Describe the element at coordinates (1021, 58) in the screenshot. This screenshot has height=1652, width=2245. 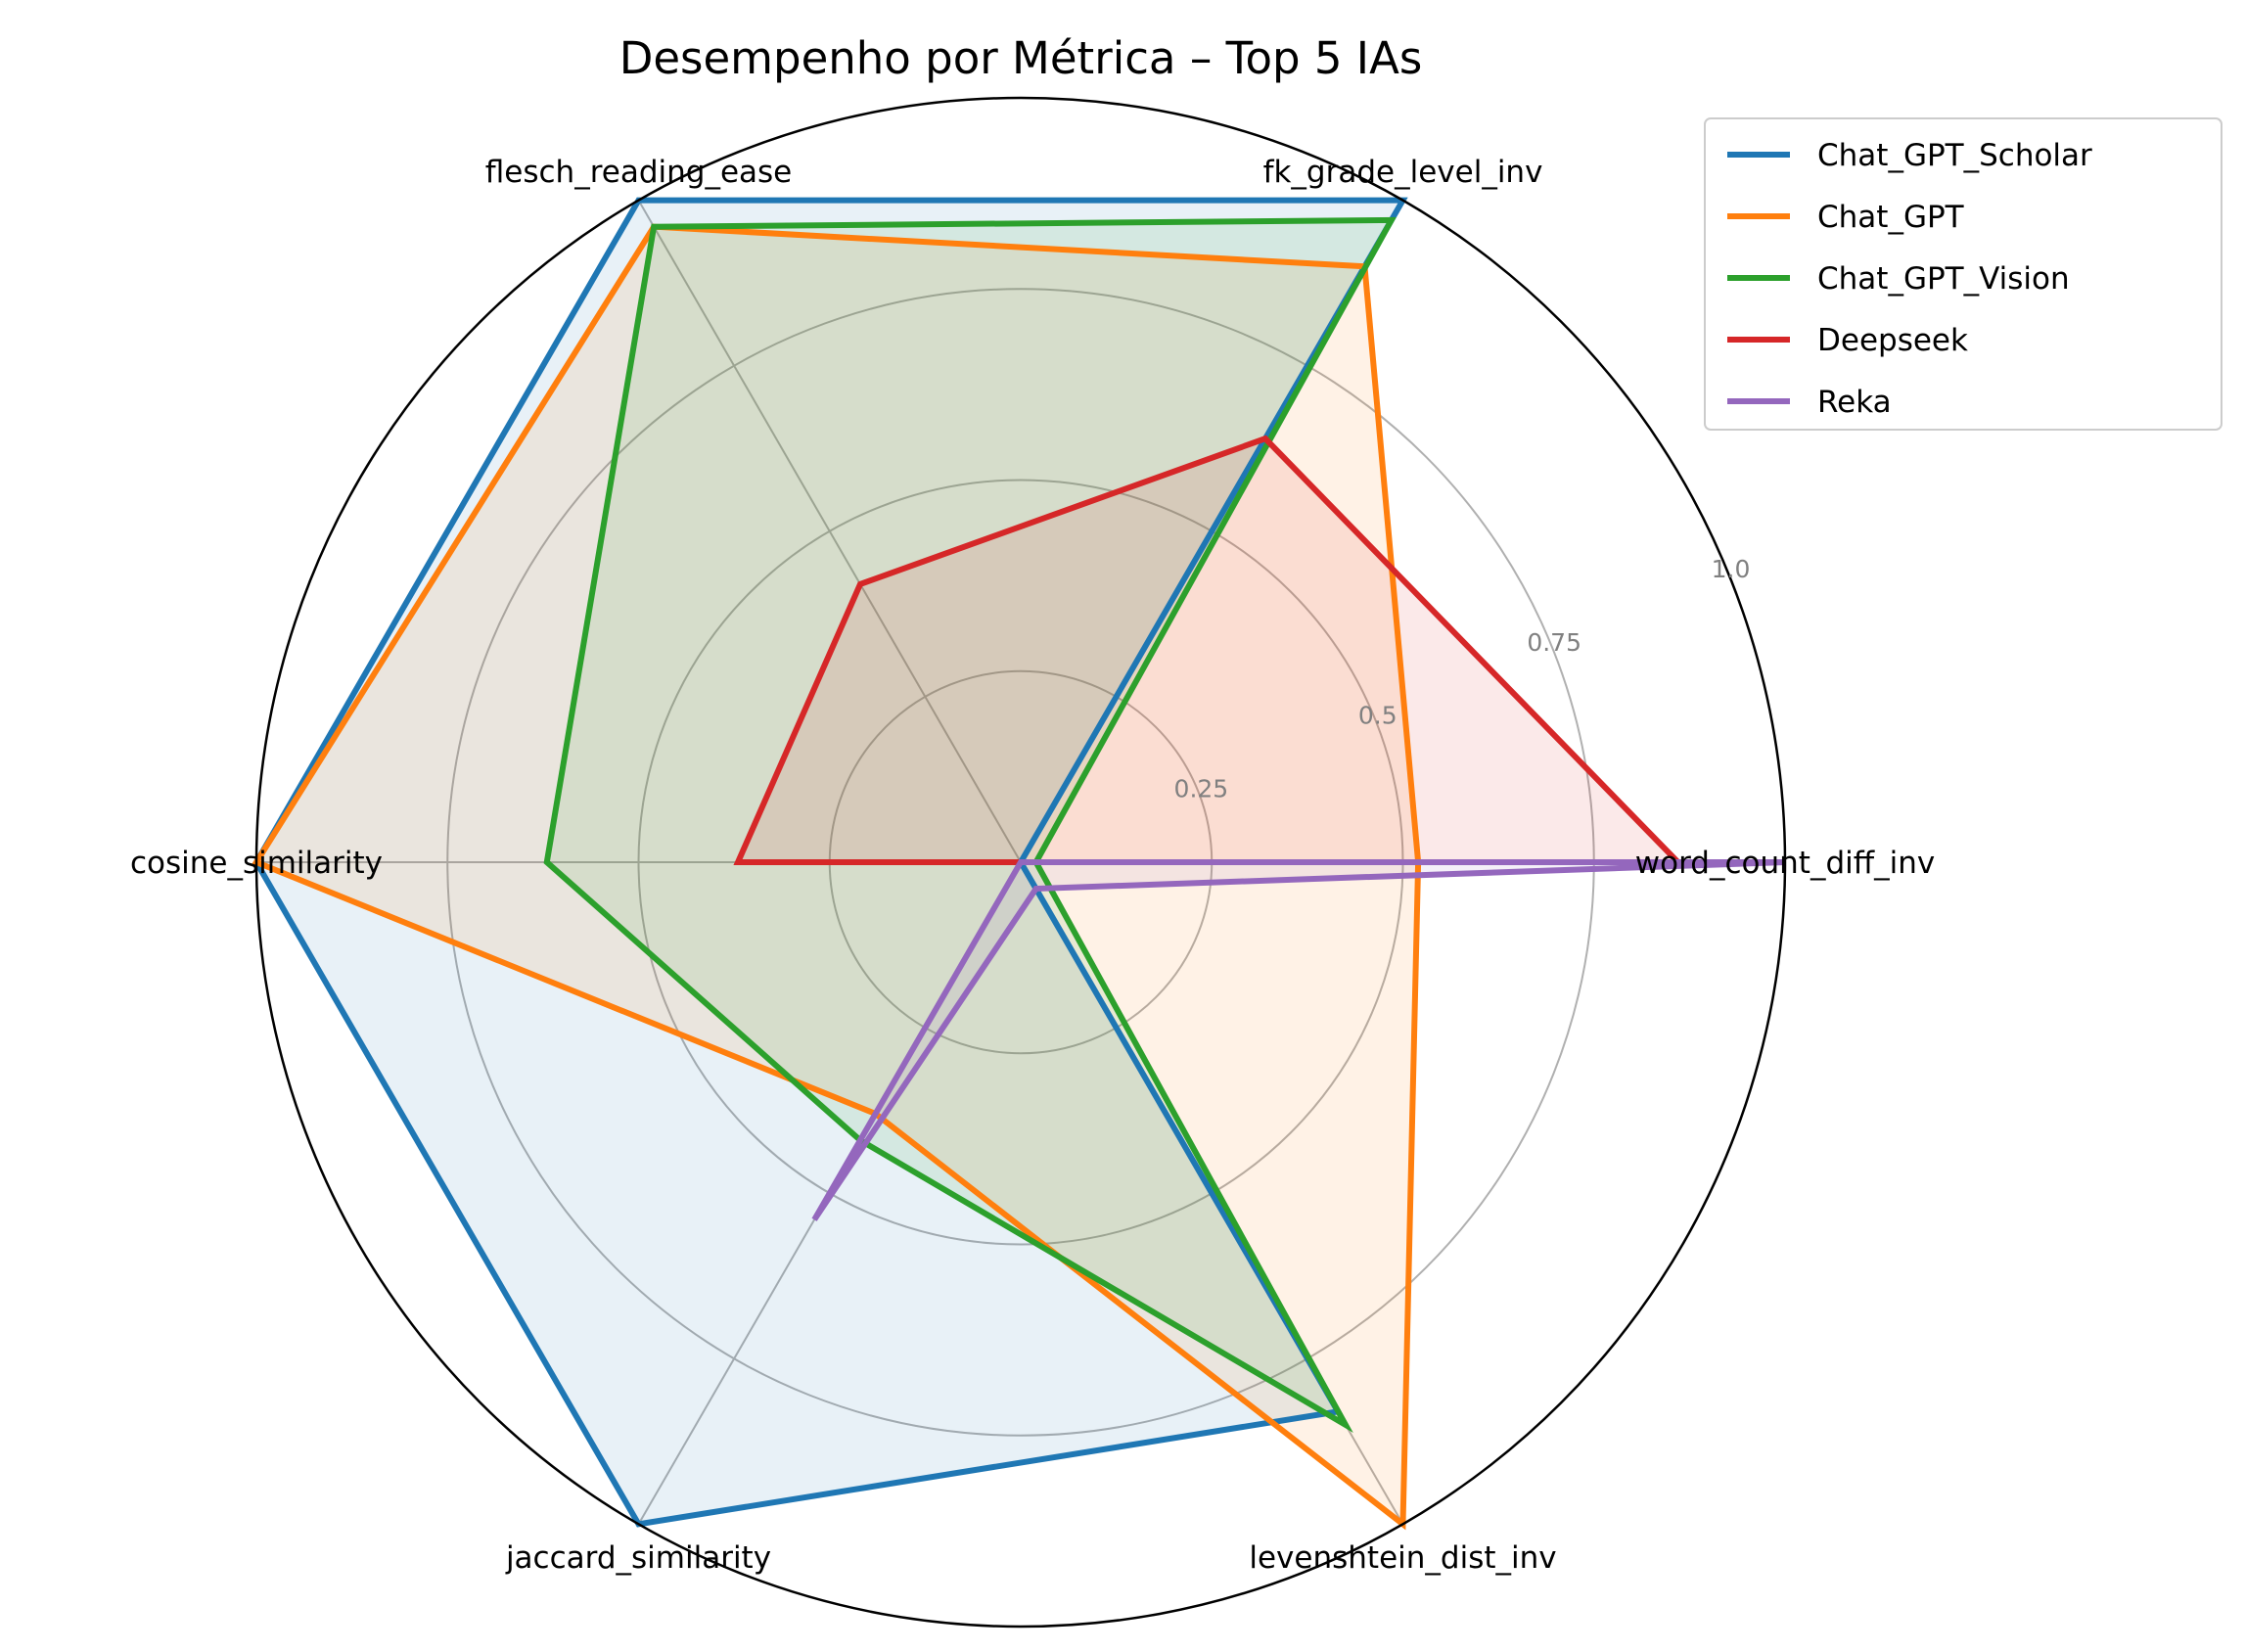
I see `chart-title: Desempenho por Métrica – Top 5 IAs` at that location.